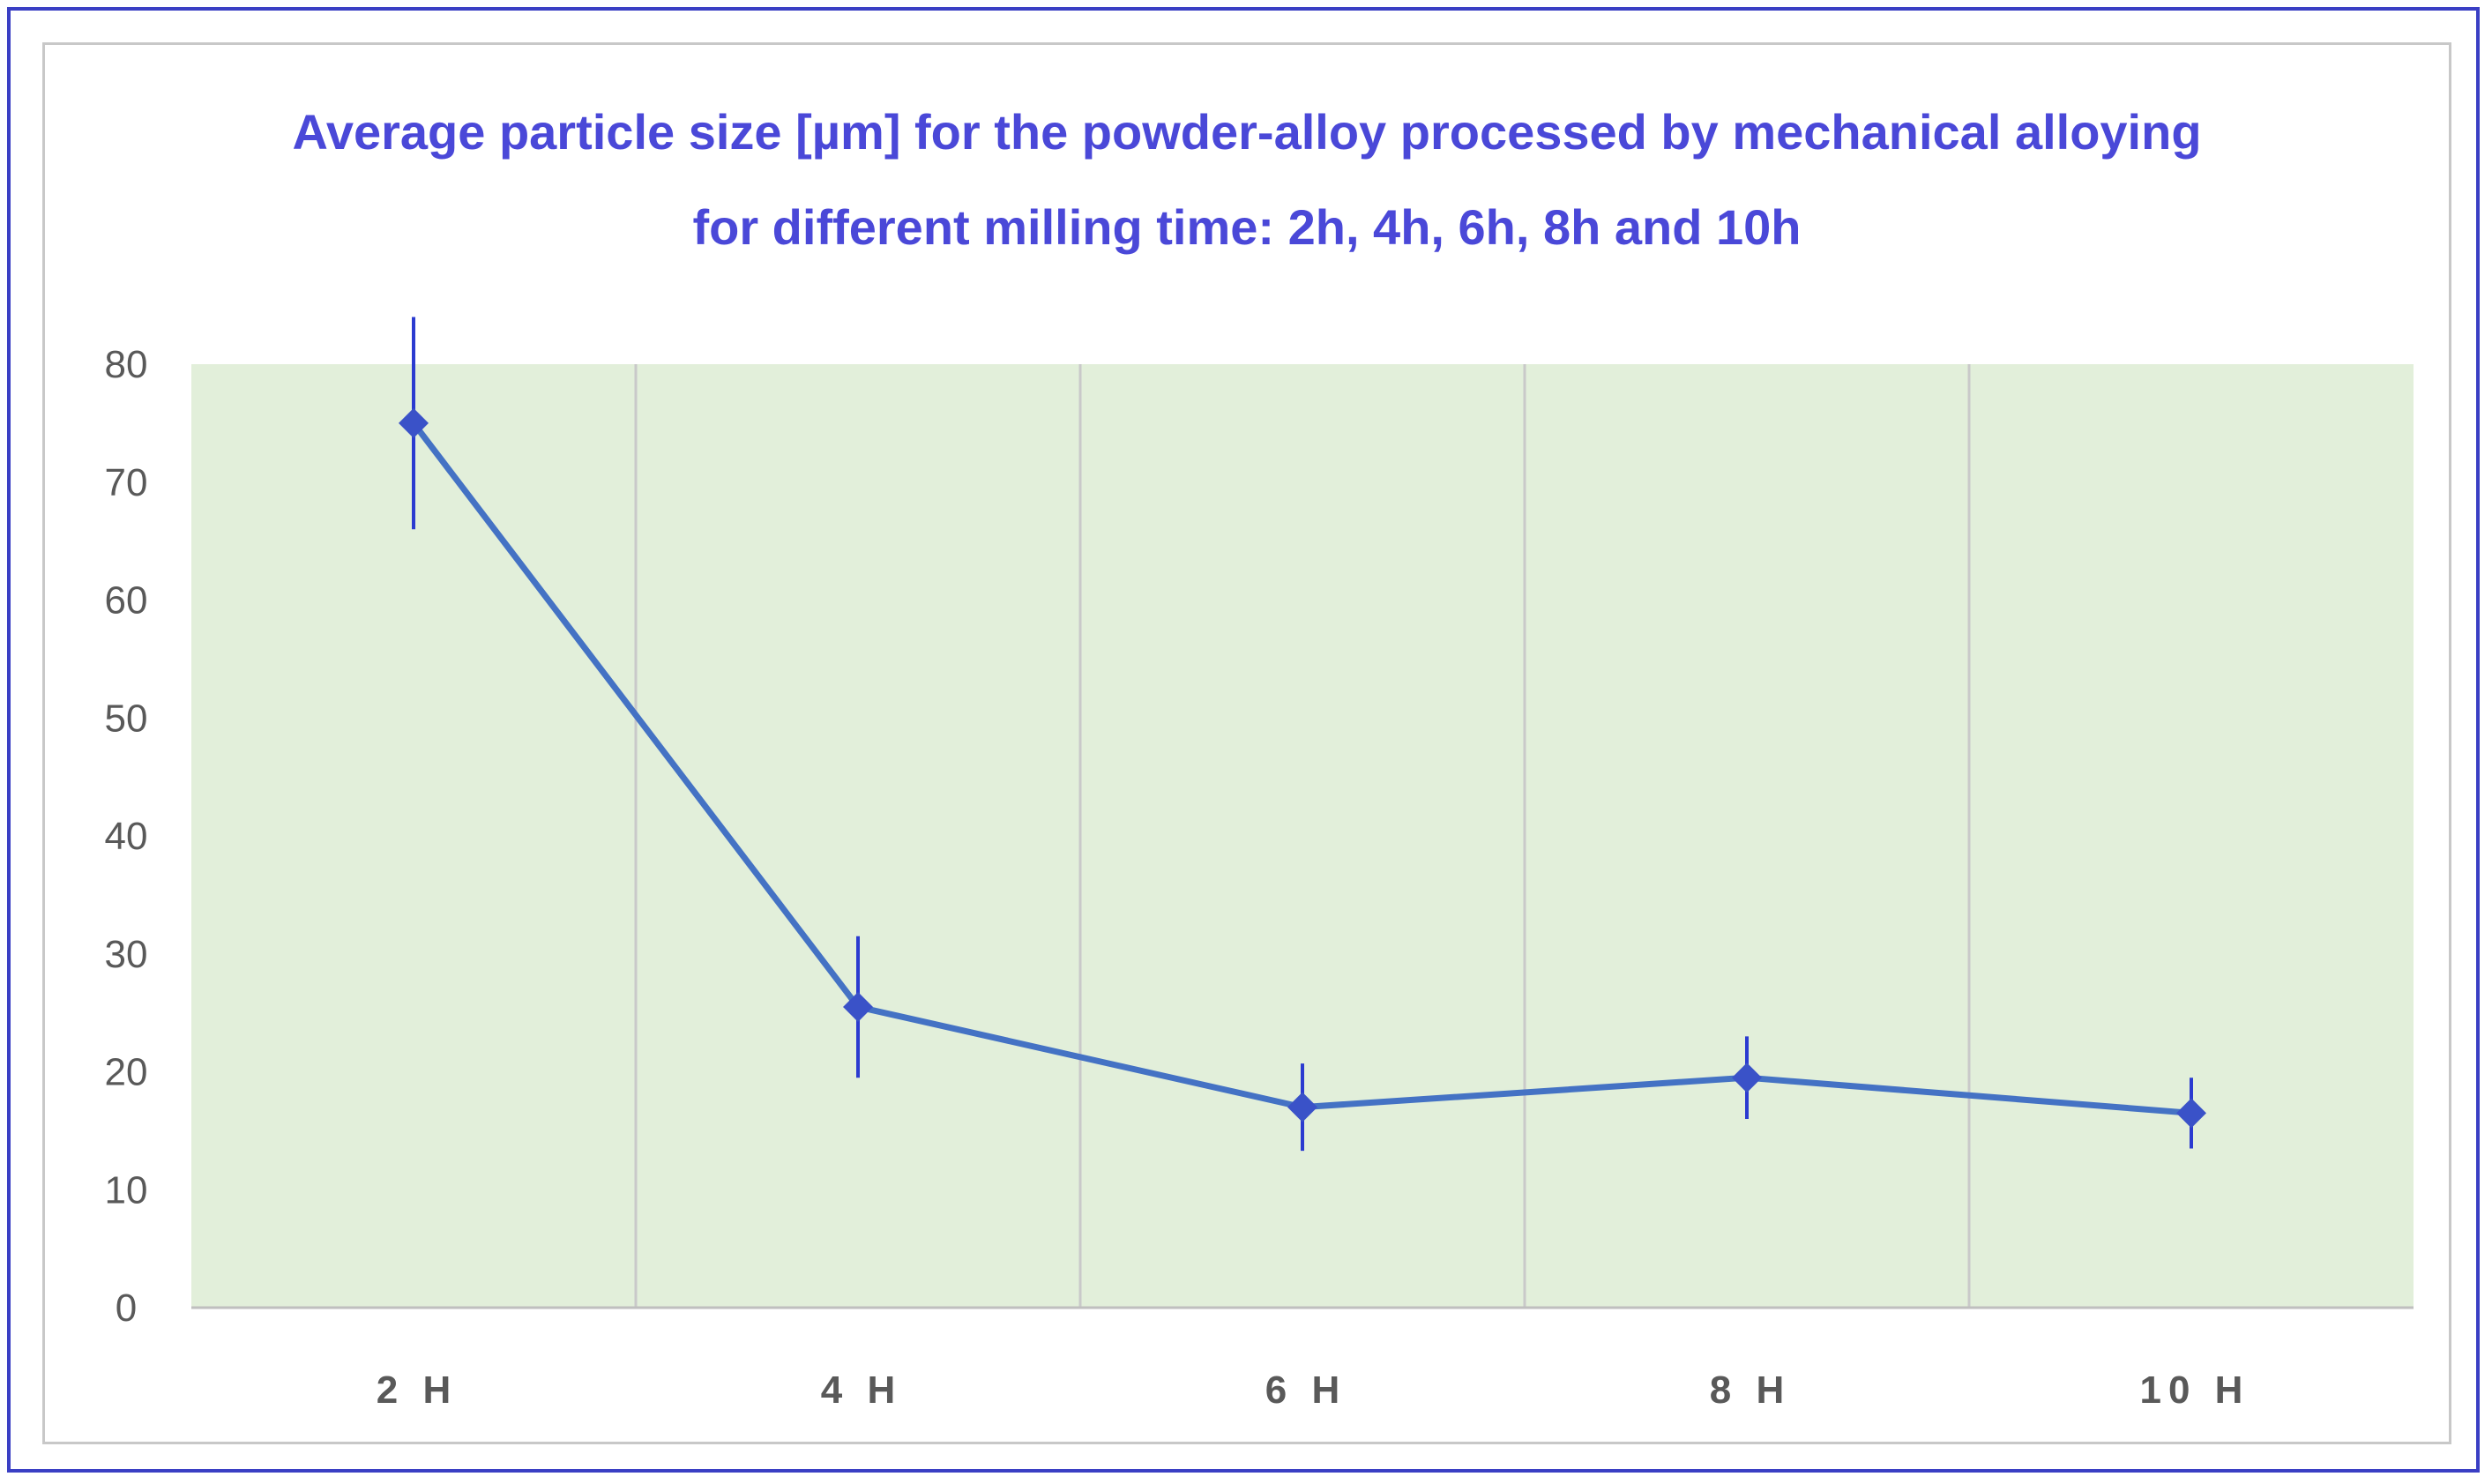 This screenshot has width=2492, height=1484. I want to click on x-tick-label: 4 H, so click(862, 1390).